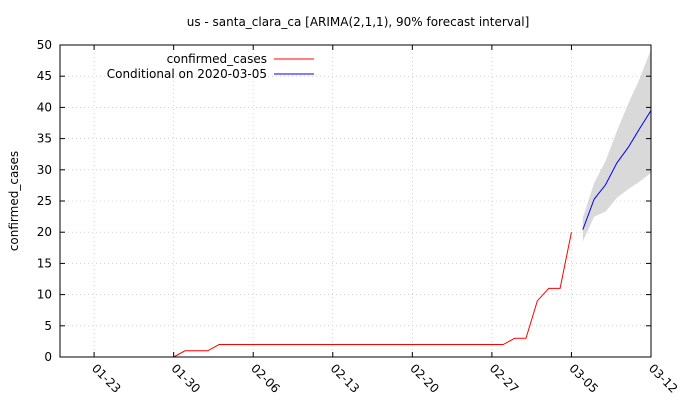  I want to click on forecast-interval-band, so click(616, 145).